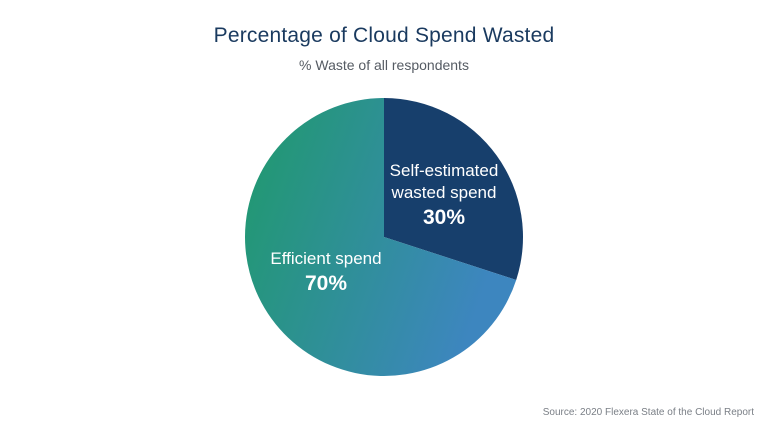  Describe the element at coordinates (444, 192) in the screenshot. I see `slice-label: wasted spend` at that location.